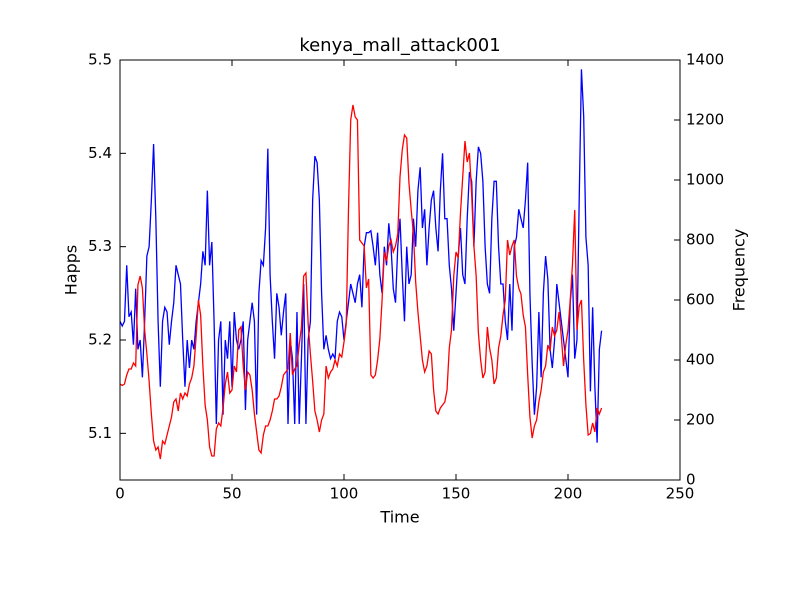  What do you see at coordinates (100, 153) in the screenshot?
I see `y-tick-label: 5.4` at bounding box center [100, 153].